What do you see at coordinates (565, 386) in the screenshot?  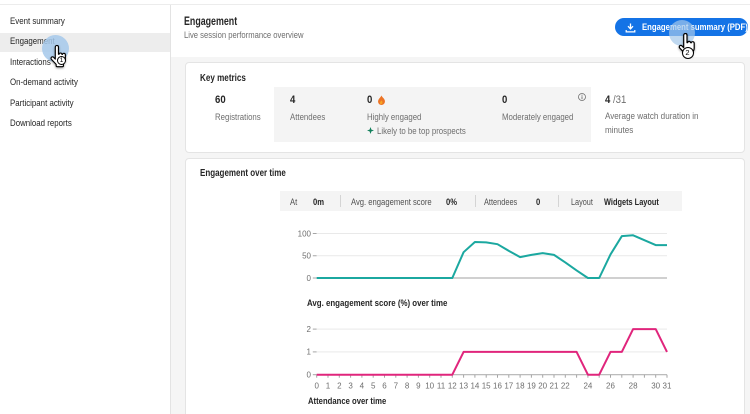 I see `svg-text: 22` at bounding box center [565, 386].